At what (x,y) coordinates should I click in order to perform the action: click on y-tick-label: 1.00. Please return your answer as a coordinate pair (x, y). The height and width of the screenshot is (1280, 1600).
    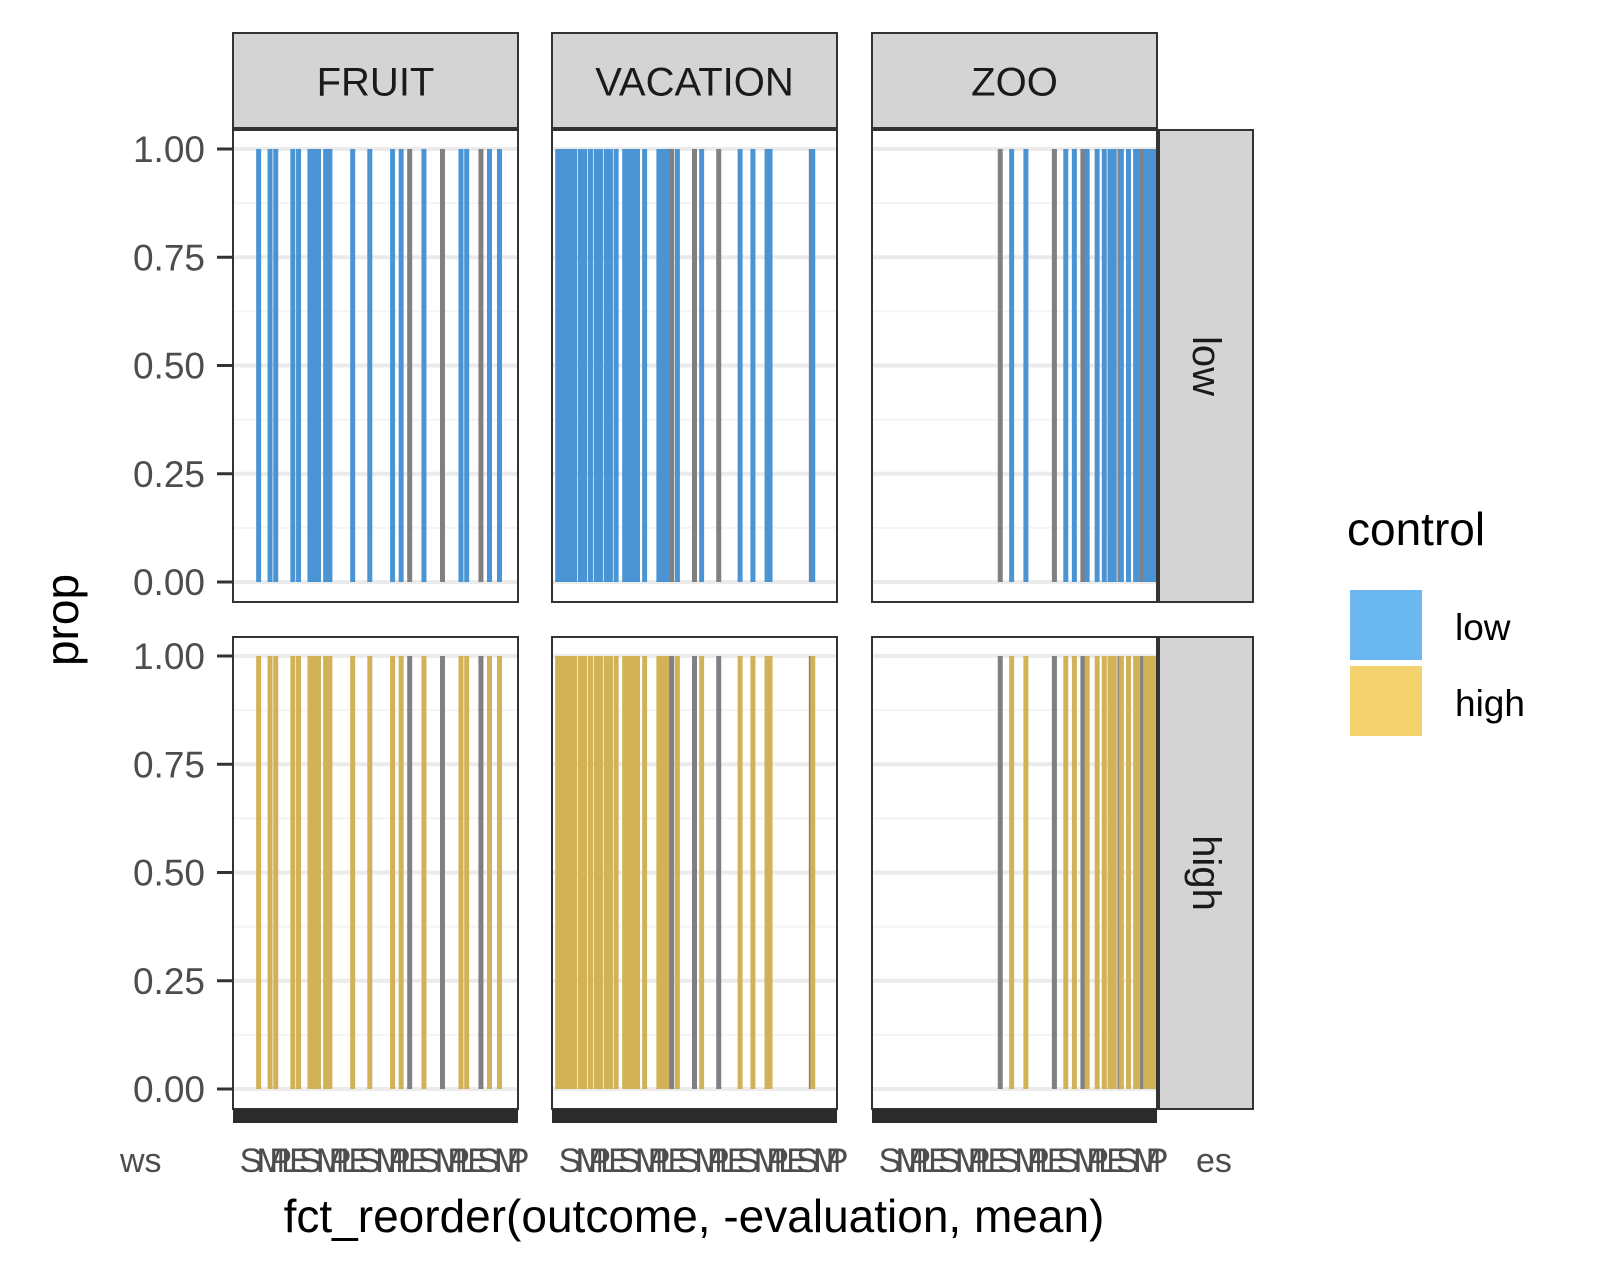
    Looking at the image, I should click on (169, 656).